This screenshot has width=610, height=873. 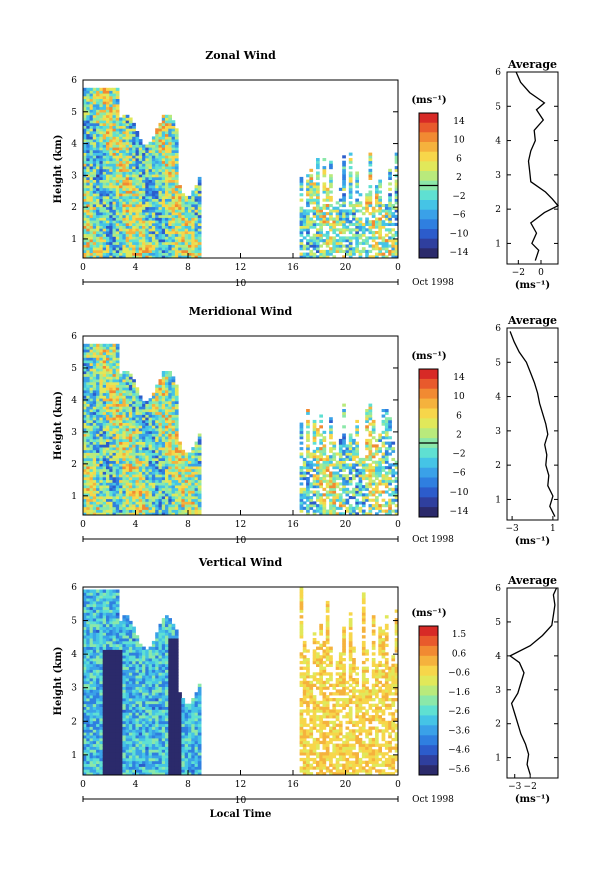 I want to click on y-tick-label: 1, so click(x=74, y=497).